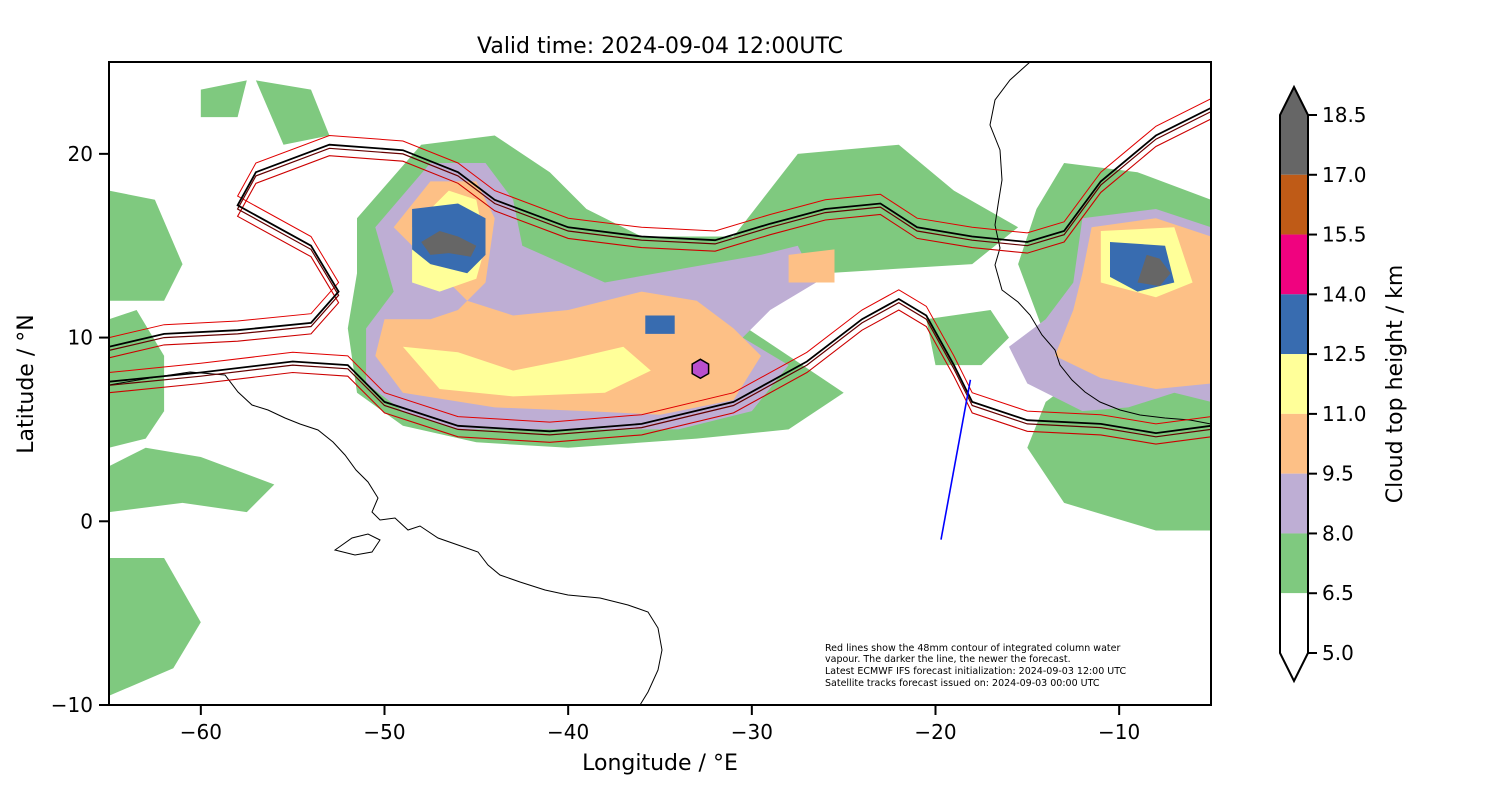 This screenshot has width=1500, height=800. I want to click on colorbar-tick-label: 14.0, so click(1344, 294).